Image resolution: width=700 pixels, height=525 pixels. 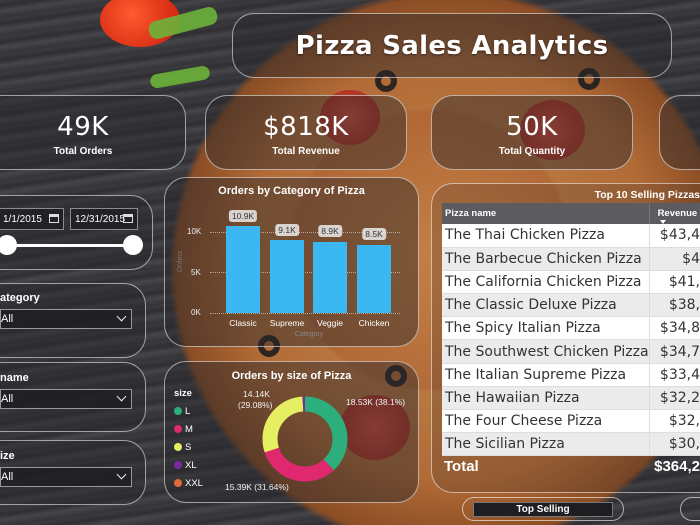 I want to click on x-tick: Chicken, so click(x=374, y=323).